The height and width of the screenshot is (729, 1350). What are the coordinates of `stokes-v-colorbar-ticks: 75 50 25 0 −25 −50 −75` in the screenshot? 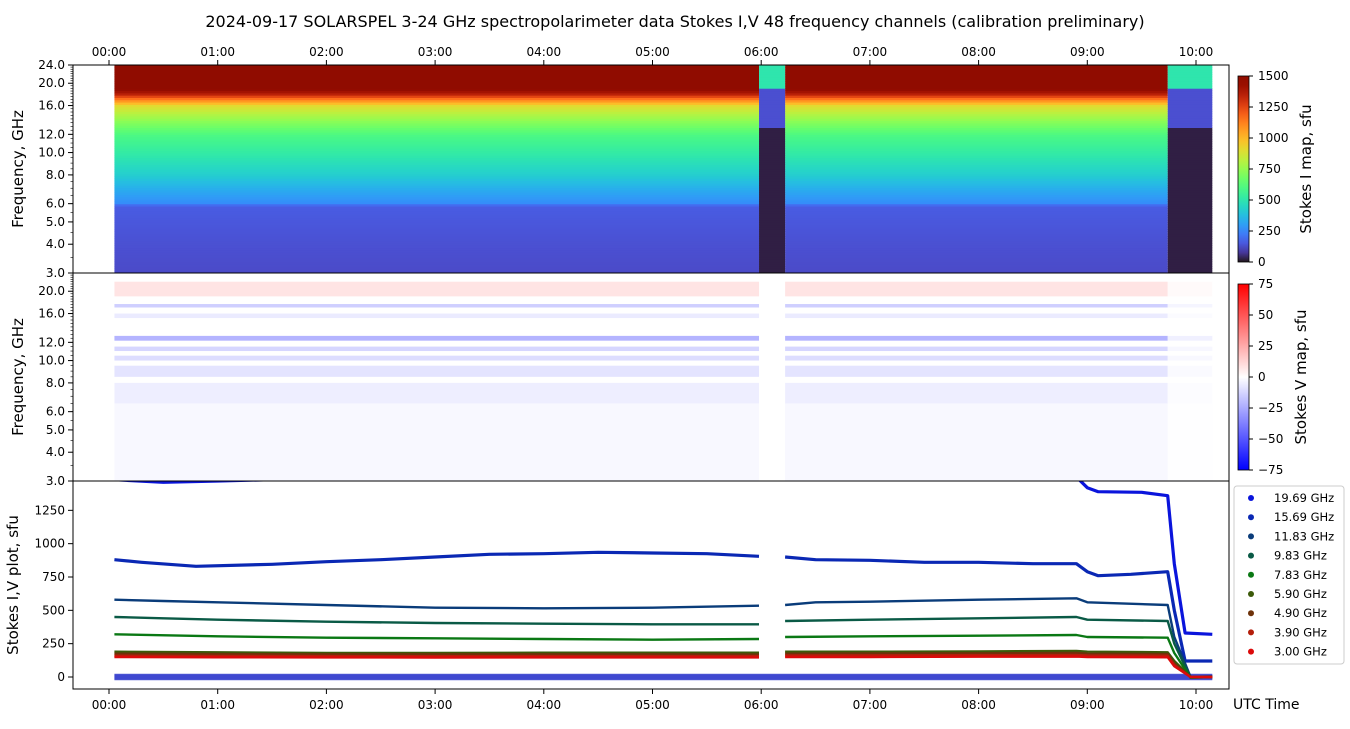 It's located at (1266, 377).